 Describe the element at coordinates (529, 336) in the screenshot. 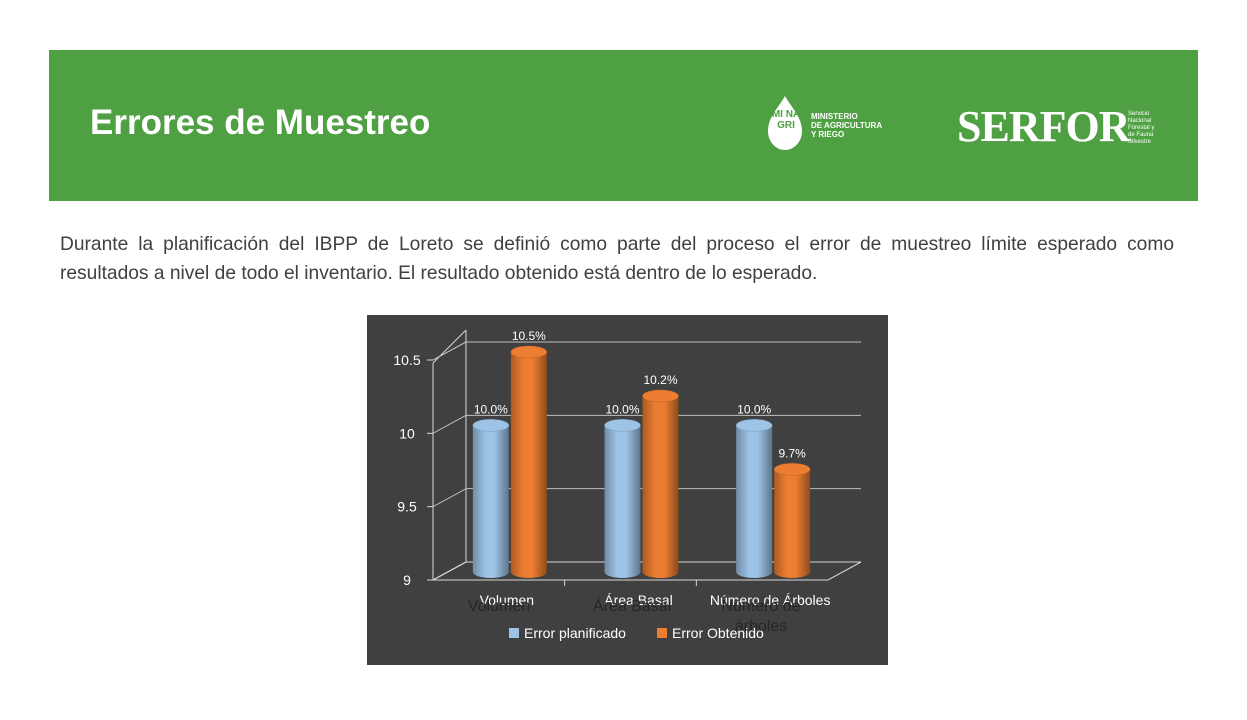

I see `data-label: 10.5%` at that location.